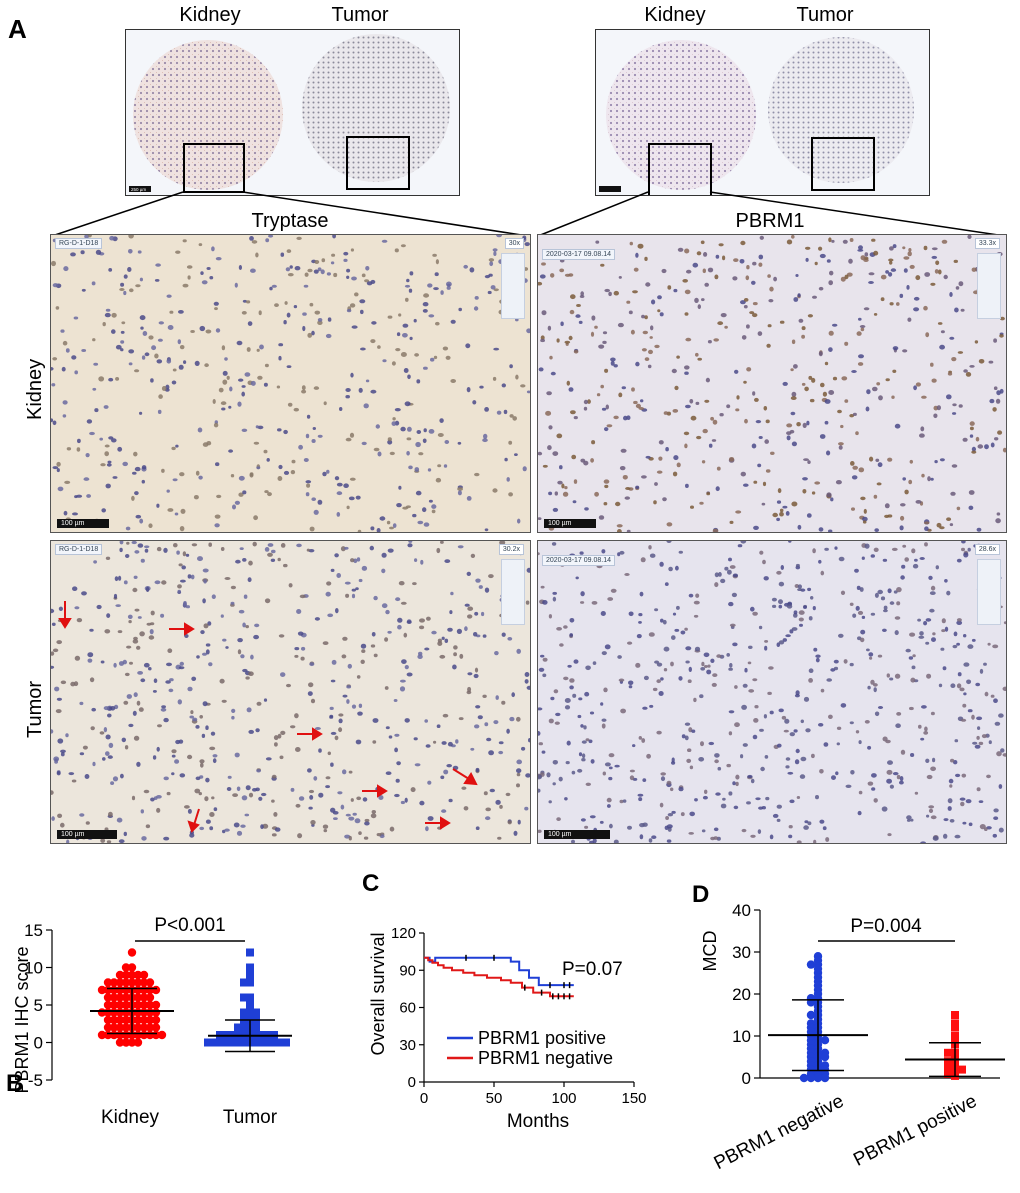 This screenshot has height=1193, width=1020. Describe the element at coordinates (746, 1078) in the screenshot. I see `y-tick-label: 0` at that location.